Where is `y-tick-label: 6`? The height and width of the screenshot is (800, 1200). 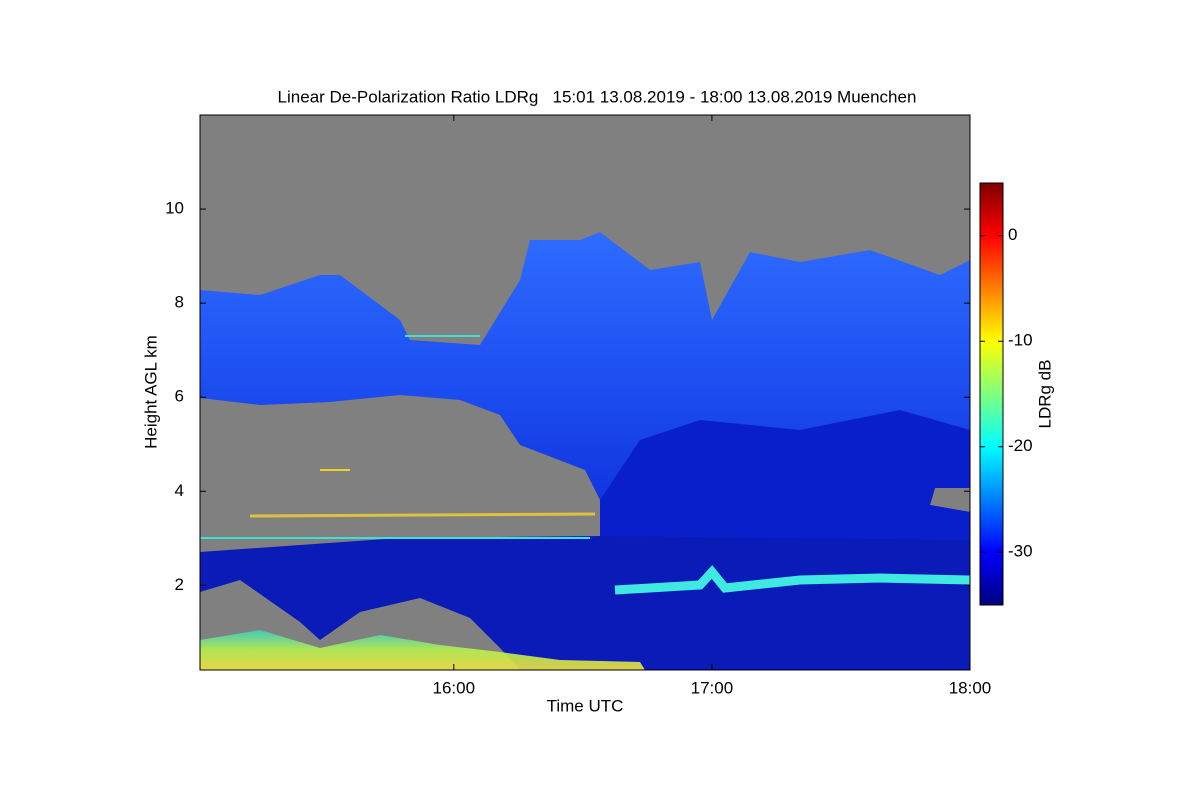 y-tick-label: 6 is located at coordinates (179, 396).